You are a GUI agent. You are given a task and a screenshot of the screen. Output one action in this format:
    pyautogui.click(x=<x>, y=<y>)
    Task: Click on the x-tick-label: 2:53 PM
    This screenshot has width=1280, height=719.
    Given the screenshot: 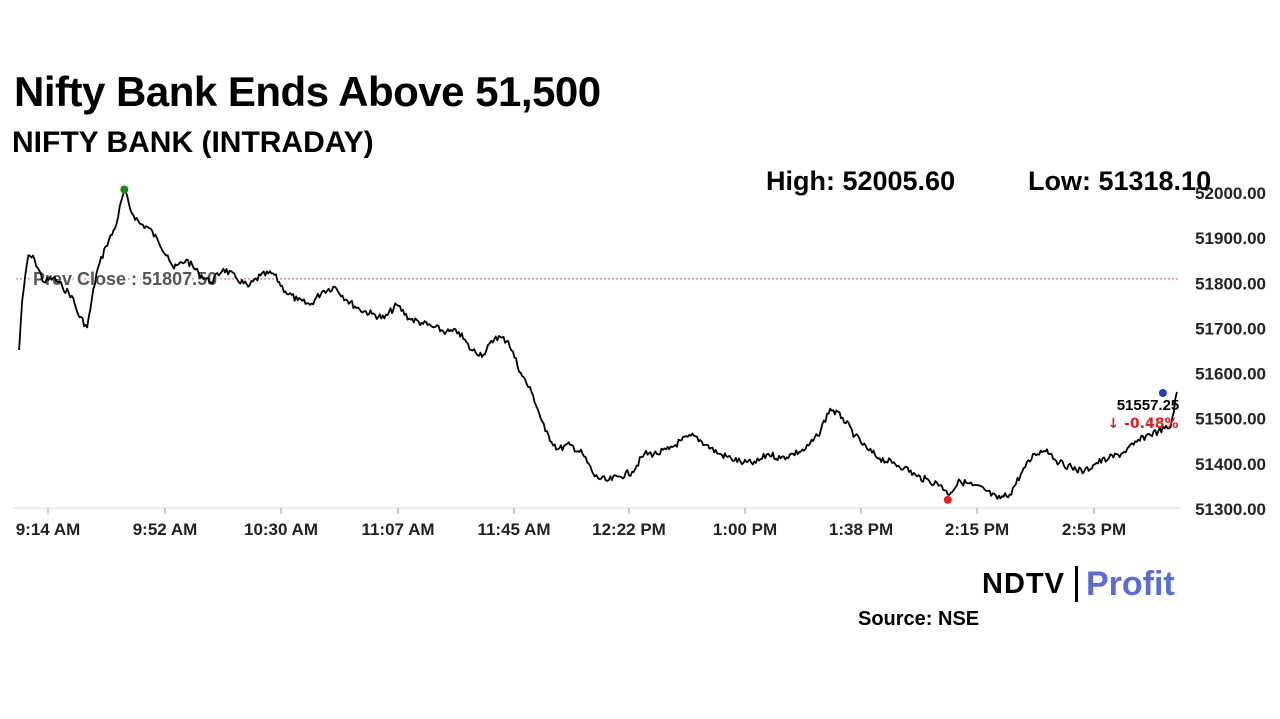 What is the action you would take?
    pyautogui.click(x=1094, y=529)
    